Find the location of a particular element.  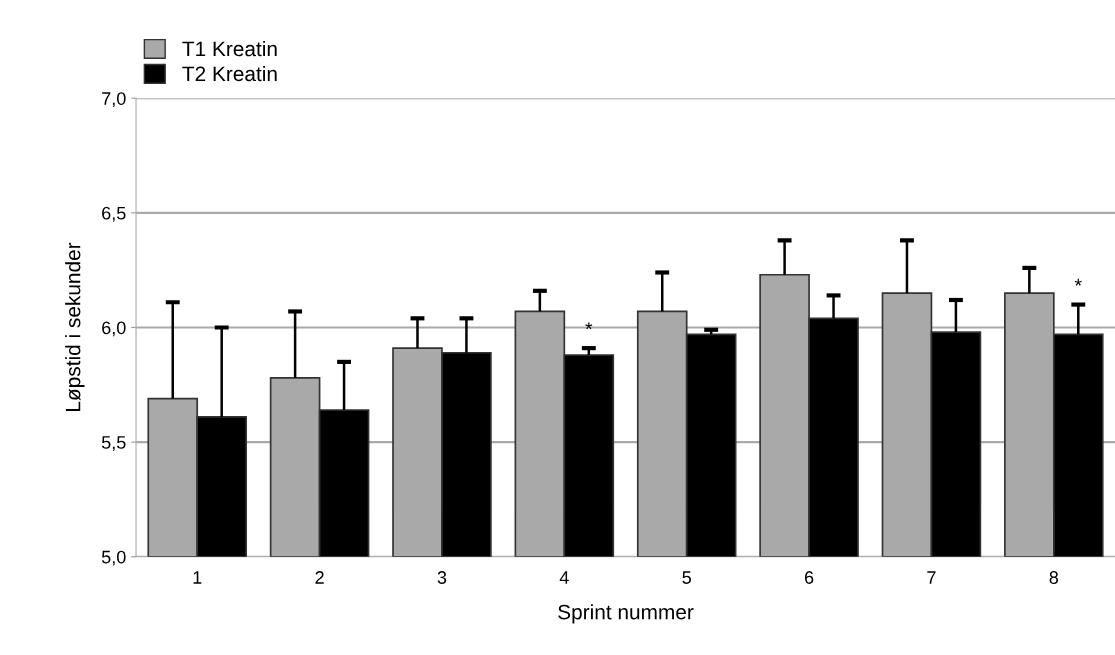

y-tick-label: 7,0 is located at coordinates (114, 100).